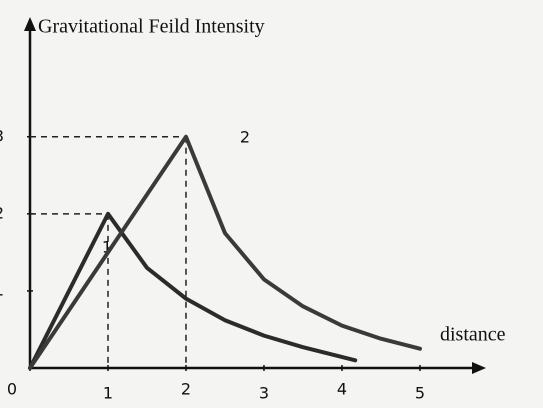  I want to click on x-tick-label: 2, so click(186, 389).